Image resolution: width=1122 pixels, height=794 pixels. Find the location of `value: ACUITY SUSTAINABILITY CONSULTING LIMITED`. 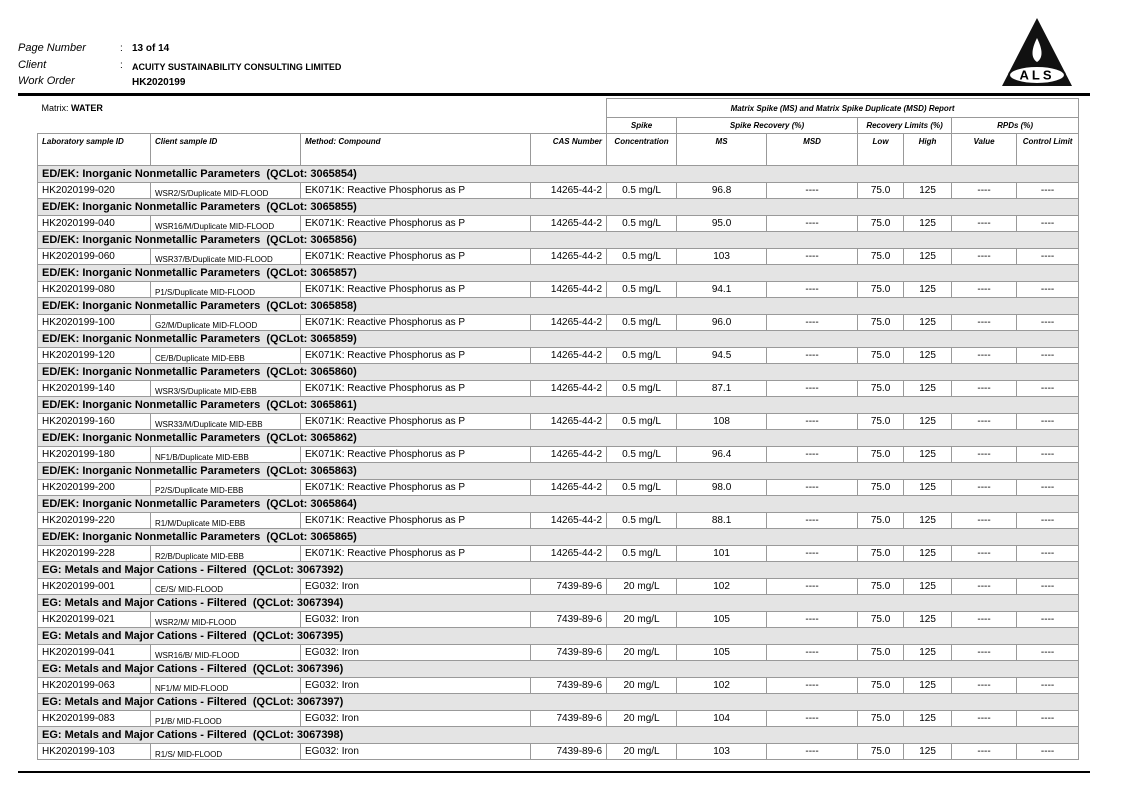

value: ACUITY SUSTAINABILITY CONSULTING LIMITED is located at coordinates (237, 67).